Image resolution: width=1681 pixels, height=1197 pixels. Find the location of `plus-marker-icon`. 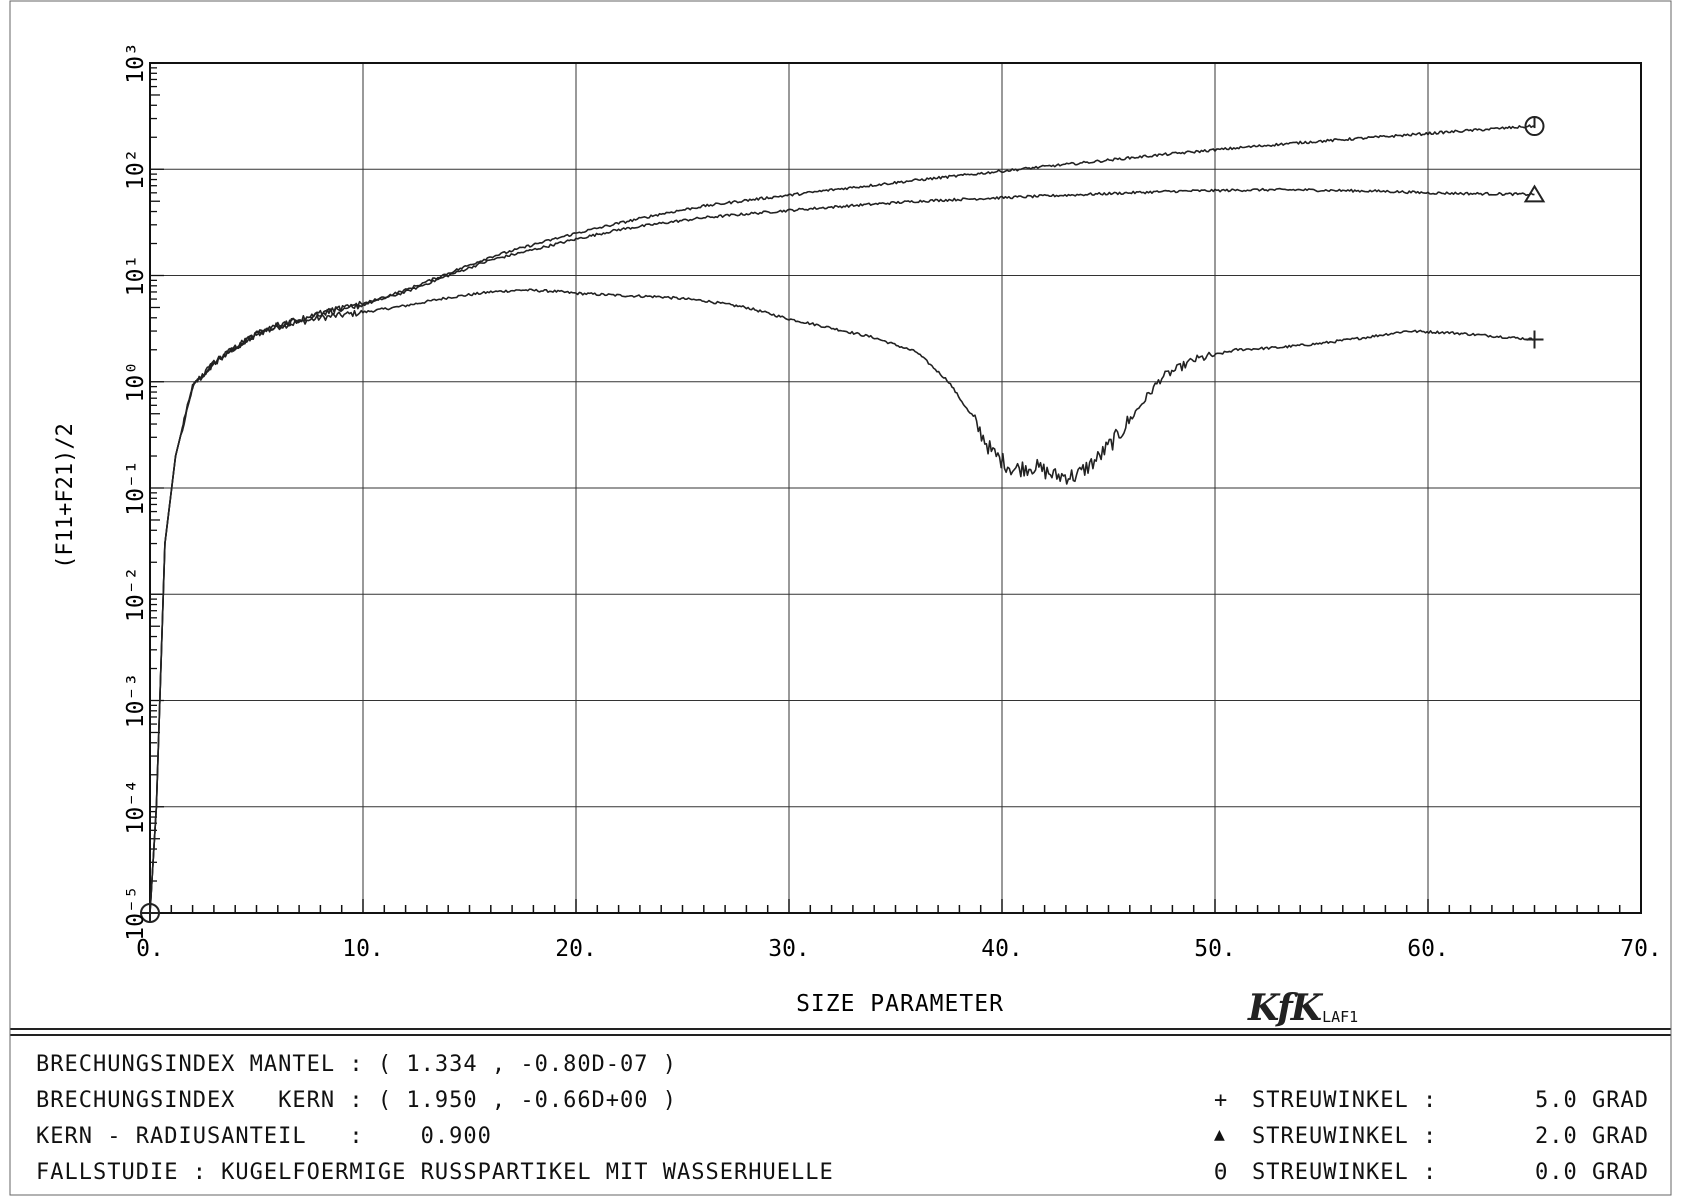

plus-marker-icon is located at coordinates (1534, 339).